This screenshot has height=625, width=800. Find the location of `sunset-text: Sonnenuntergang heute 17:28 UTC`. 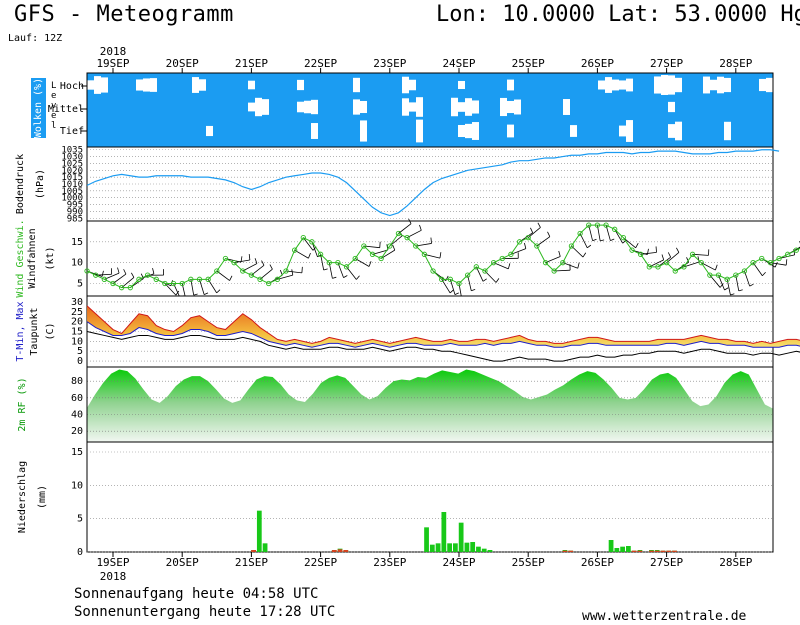

sunset-text: Sonnenuntergang heute 17:28 UTC is located at coordinates (205, 612).